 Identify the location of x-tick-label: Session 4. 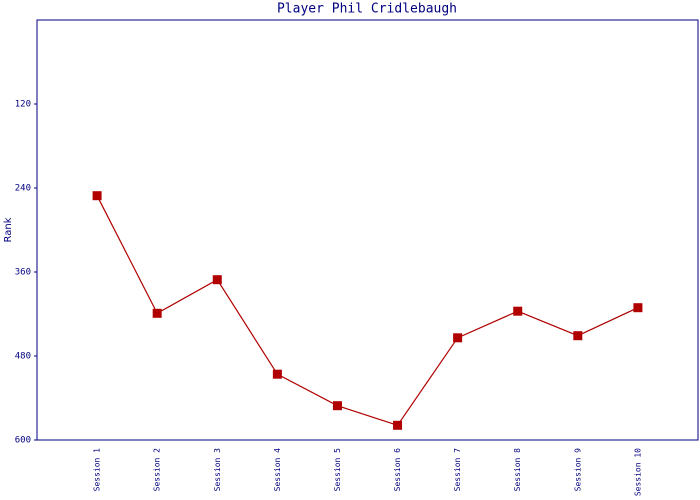
(277, 470).